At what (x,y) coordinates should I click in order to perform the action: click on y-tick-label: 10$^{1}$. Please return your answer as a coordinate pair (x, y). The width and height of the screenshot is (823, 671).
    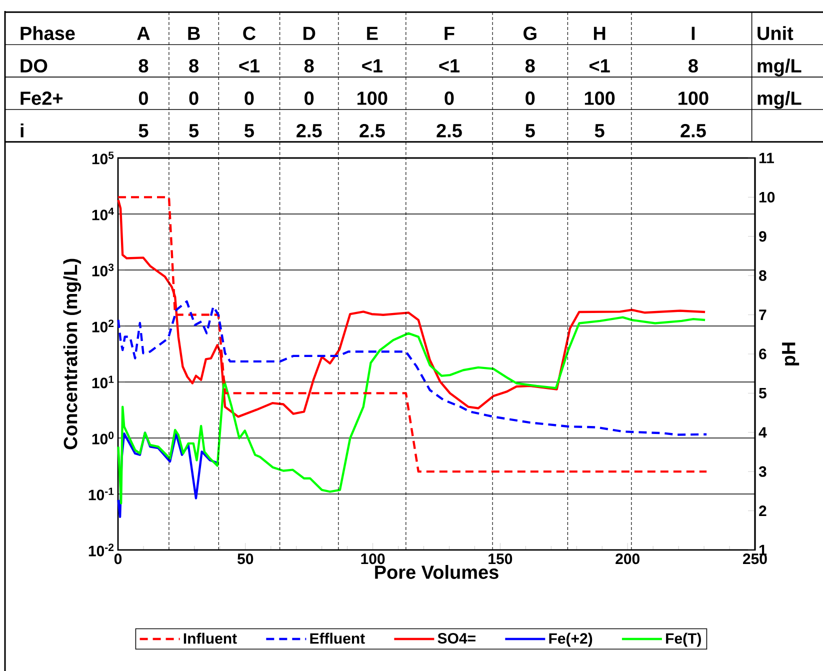
    Looking at the image, I should click on (103, 382).